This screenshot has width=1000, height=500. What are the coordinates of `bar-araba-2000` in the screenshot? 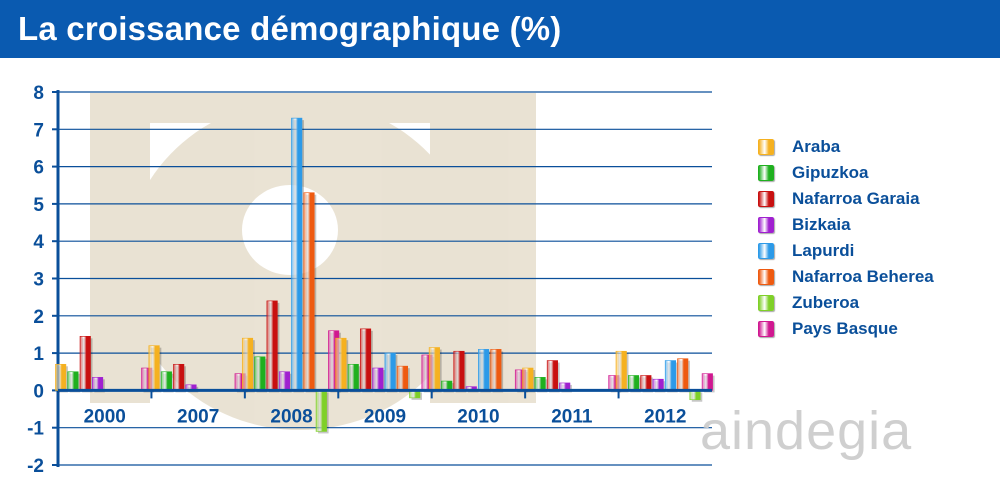 It's located at (61, 377).